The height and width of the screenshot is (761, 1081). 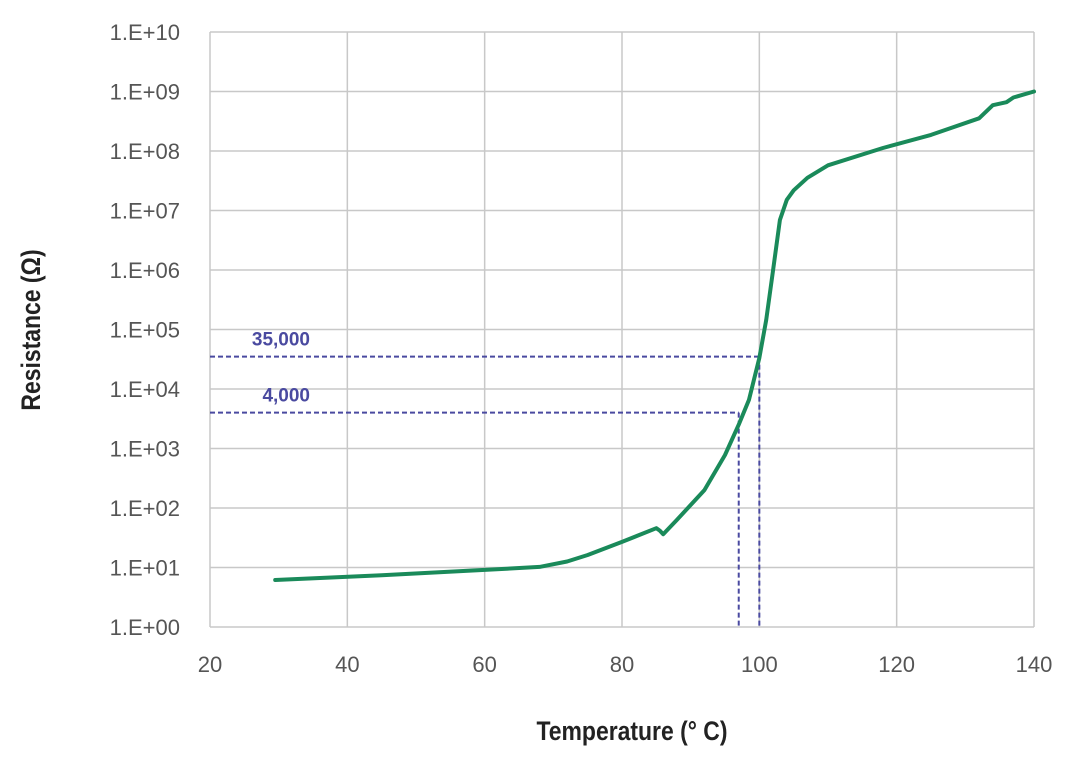 What do you see at coordinates (145, 627) in the screenshot?
I see `y-tick-label: 1.E+00` at bounding box center [145, 627].